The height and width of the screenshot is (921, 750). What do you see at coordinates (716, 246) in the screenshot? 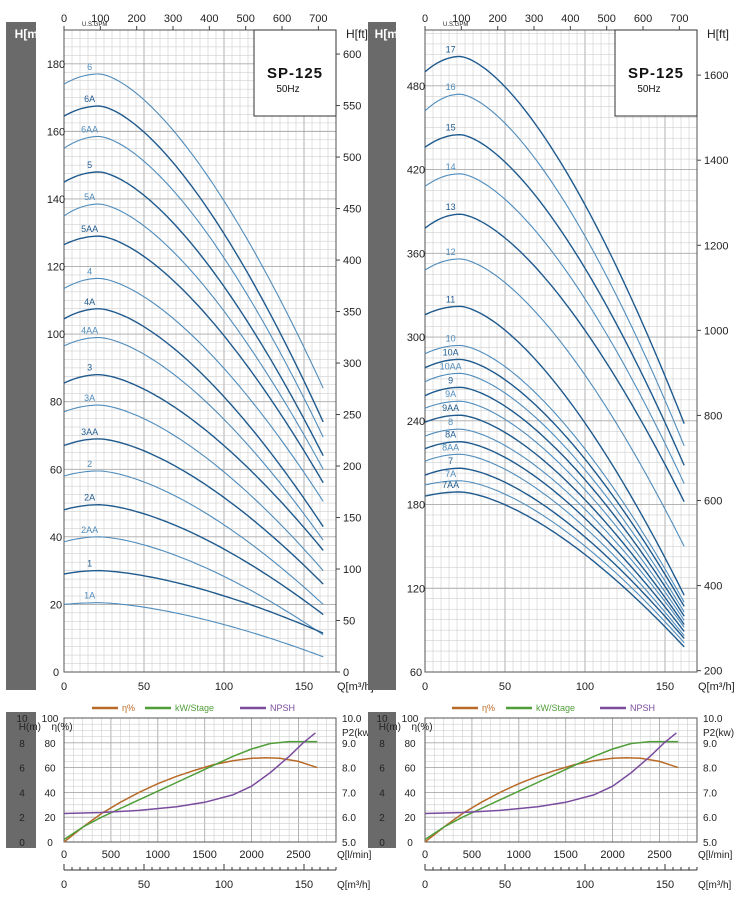
I see `ft-tick-label: 1200` at bounding box center [716, 246].